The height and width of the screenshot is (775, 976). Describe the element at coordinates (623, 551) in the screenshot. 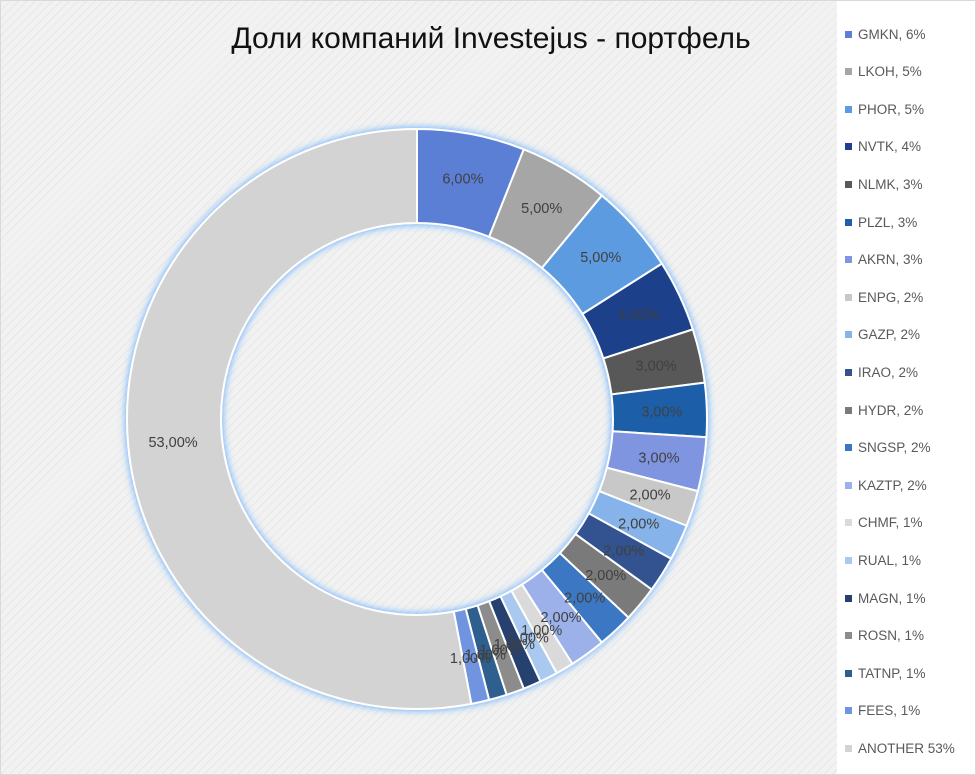

I see `data-label-irao: 2,00%` at that location.